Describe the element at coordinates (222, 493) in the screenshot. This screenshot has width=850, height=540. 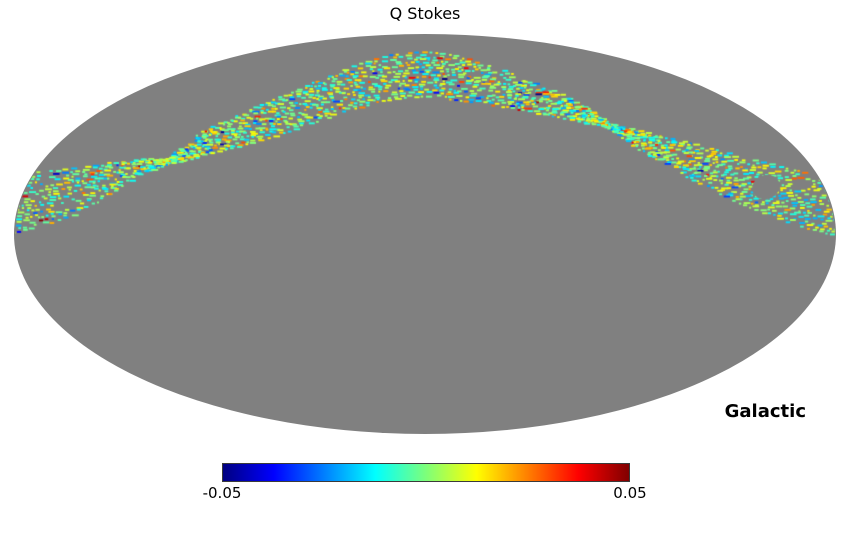
I see `colorbar-min-label: -0.05` at that location.